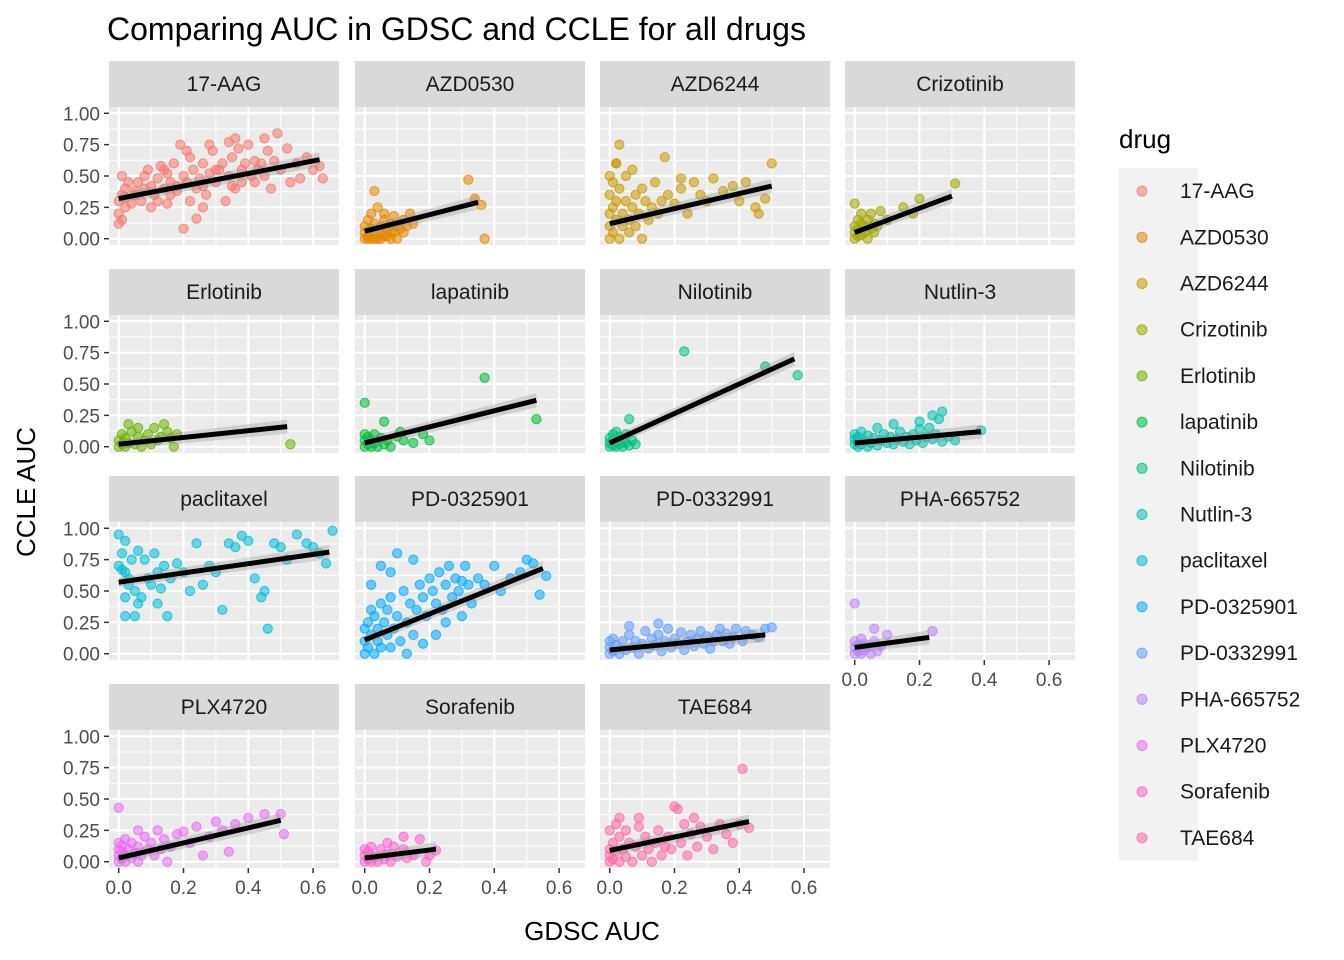  I want to click on legend-label: AZD6244, so click(1224, 284).